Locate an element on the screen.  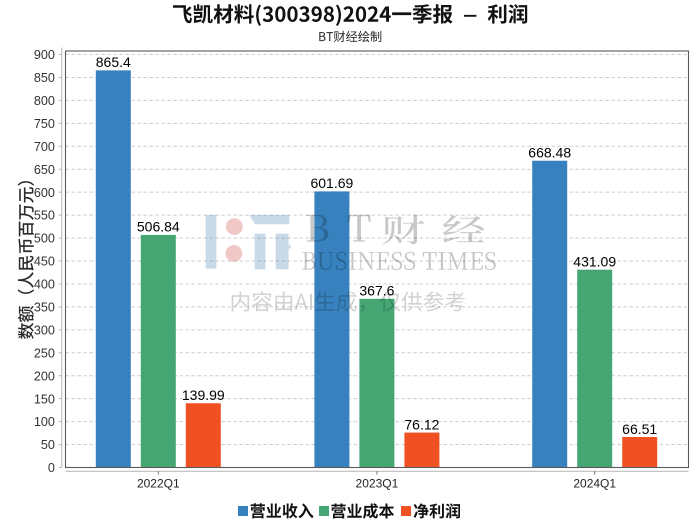
bar-net-profit-2022Q1 is located at coordinates (203, 435).